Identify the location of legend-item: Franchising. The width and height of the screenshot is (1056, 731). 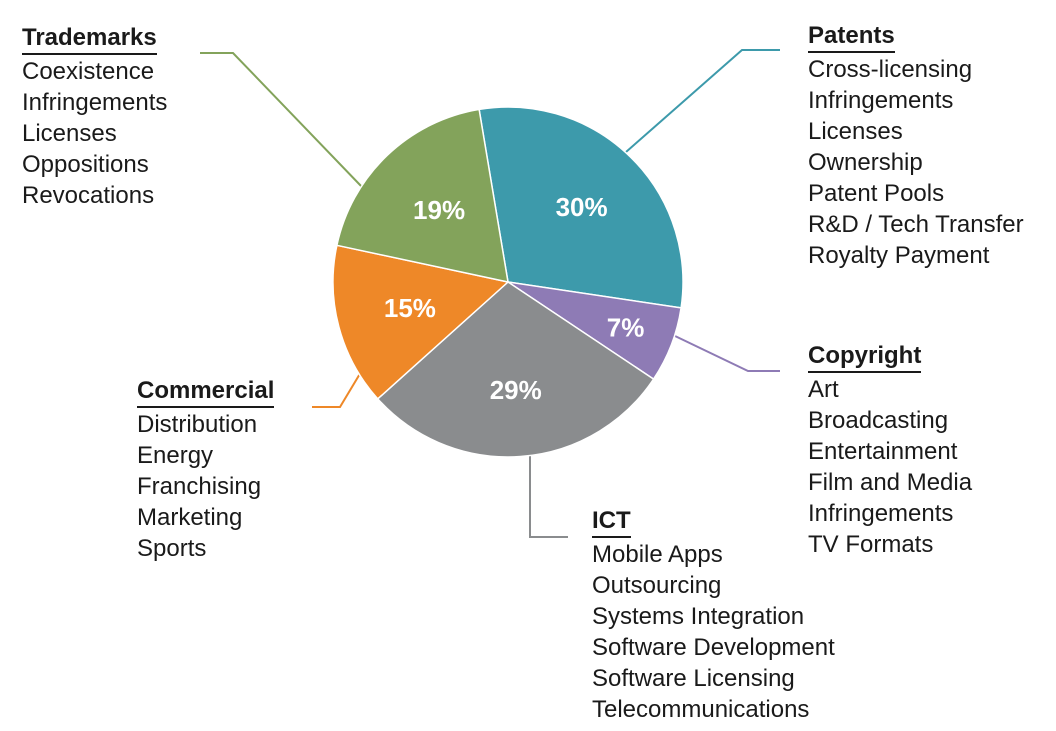
(205, 486).